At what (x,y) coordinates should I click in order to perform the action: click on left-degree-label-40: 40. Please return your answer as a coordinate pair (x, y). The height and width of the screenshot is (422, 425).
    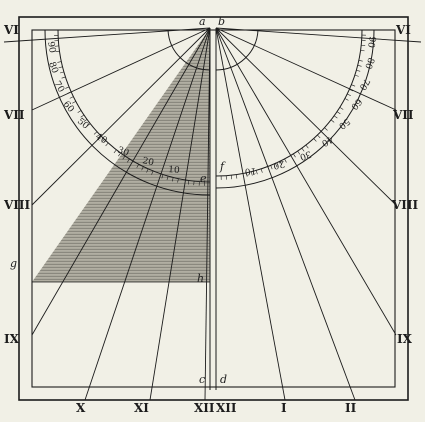
    Looking at the image, I should click on (101, 139).